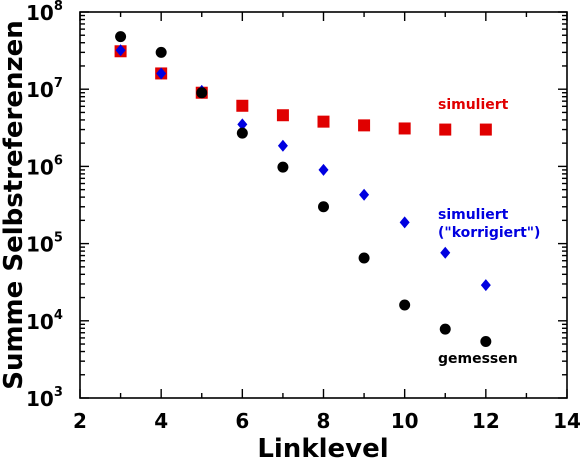  I want to click on x-tick-label: 10, so click(405, 421).